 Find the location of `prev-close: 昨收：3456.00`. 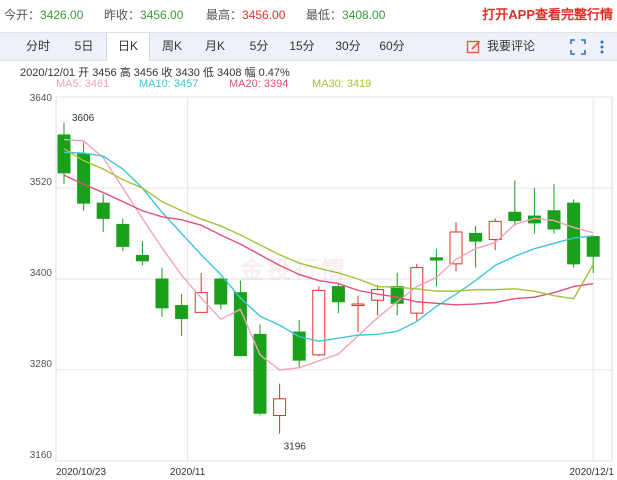

prev-close: 昨收：3456.00 is located at coordinates (144, 15).